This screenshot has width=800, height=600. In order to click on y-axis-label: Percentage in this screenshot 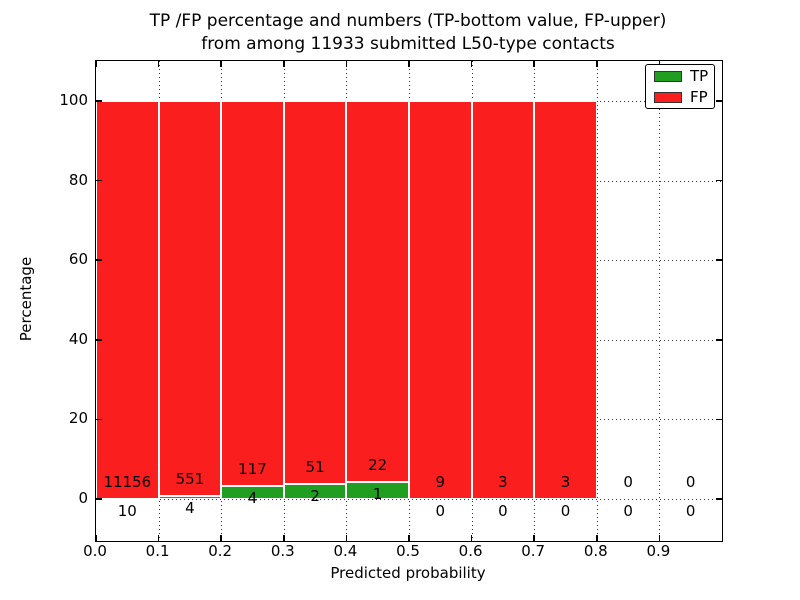, I will do `click(26, 299)`.